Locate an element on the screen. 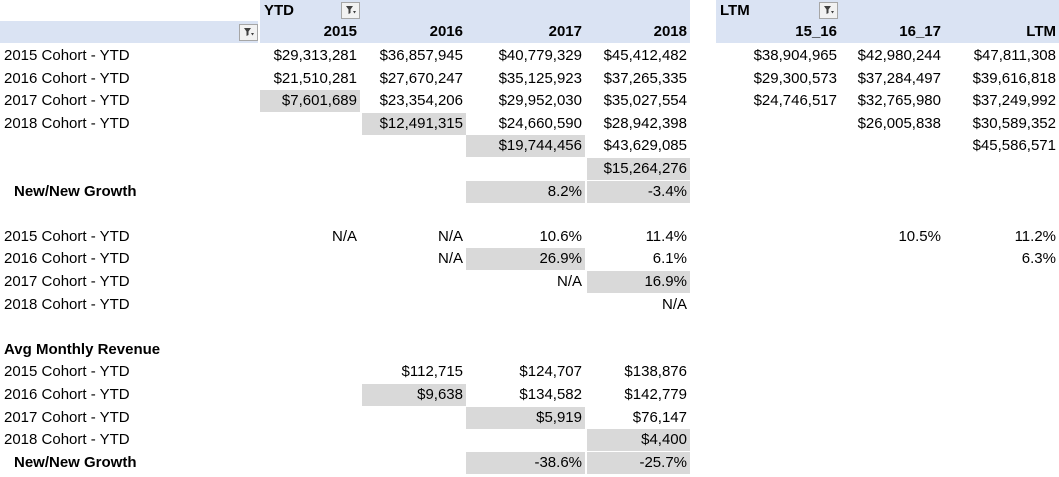 The height and width of the screenshot is (477, 1059). ytd-value-cell: $23,354,206 is located at coordinates (421, 101).